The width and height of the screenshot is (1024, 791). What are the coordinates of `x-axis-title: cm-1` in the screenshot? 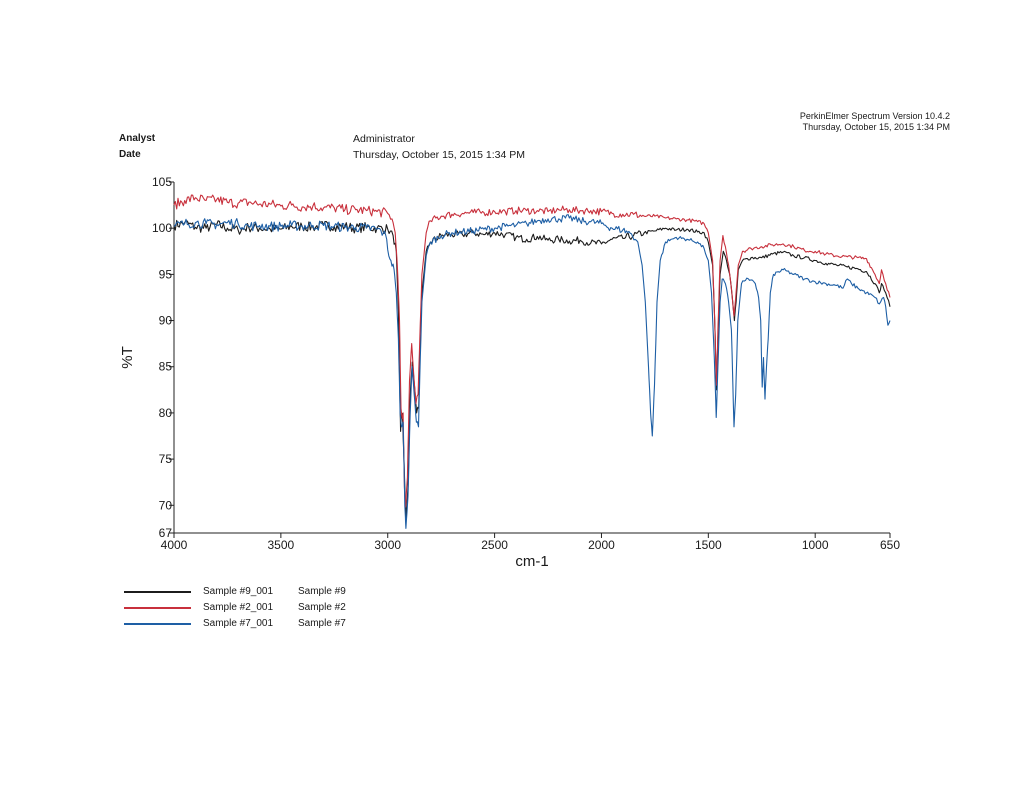 It's located at (531, 561).